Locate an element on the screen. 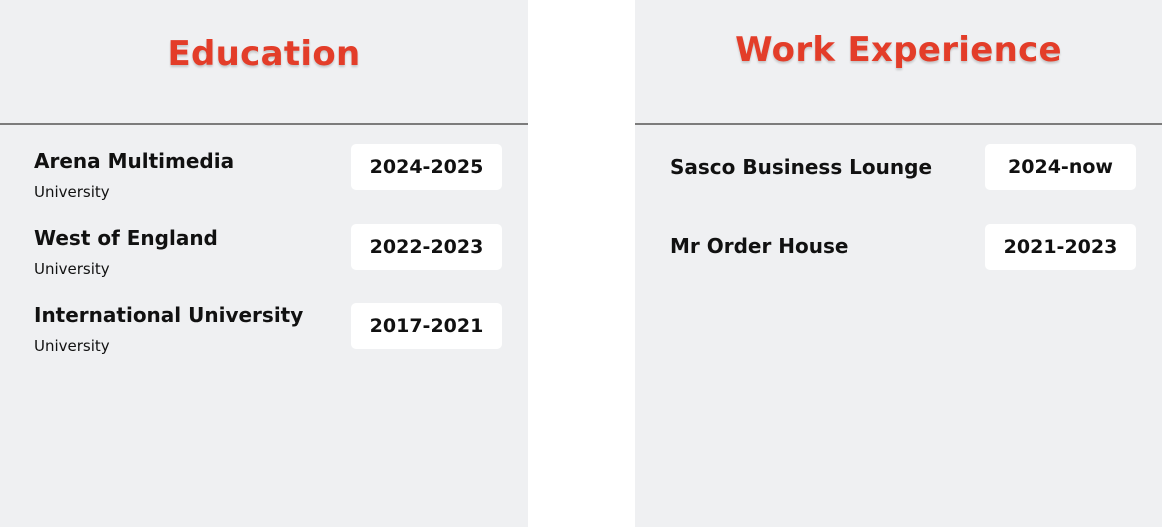  education-item-years: 2022-2023 is located at coordinates (426, 247).